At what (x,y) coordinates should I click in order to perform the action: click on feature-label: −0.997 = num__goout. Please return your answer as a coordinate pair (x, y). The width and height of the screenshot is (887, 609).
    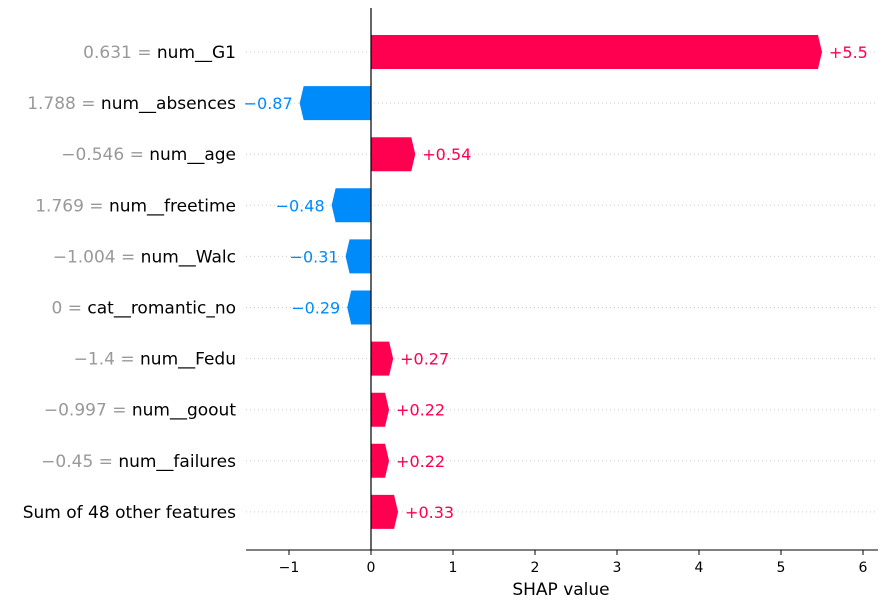
    Looking at the image, I should click on (140, 411).